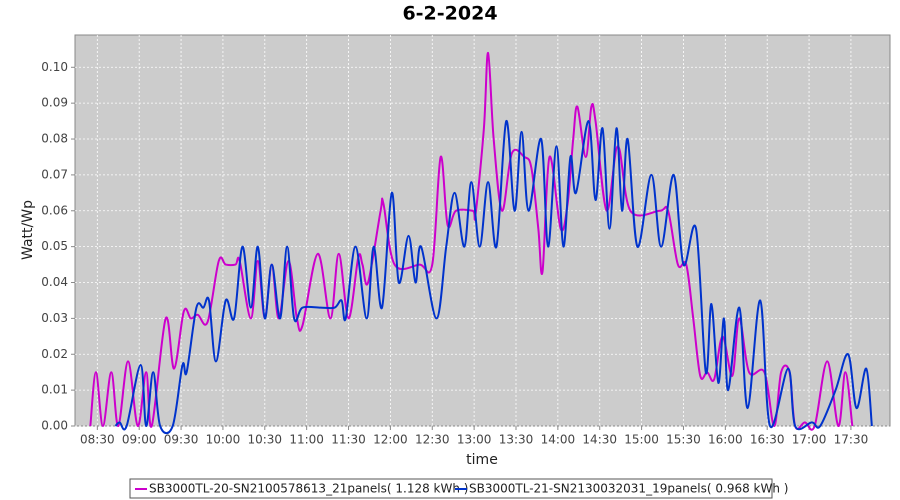 The image size is (900, 500). What do you see at coordinates (223, 440) in the screenshot?
I see `x-tick-label: 10:00` at bounding box center [223, 440].